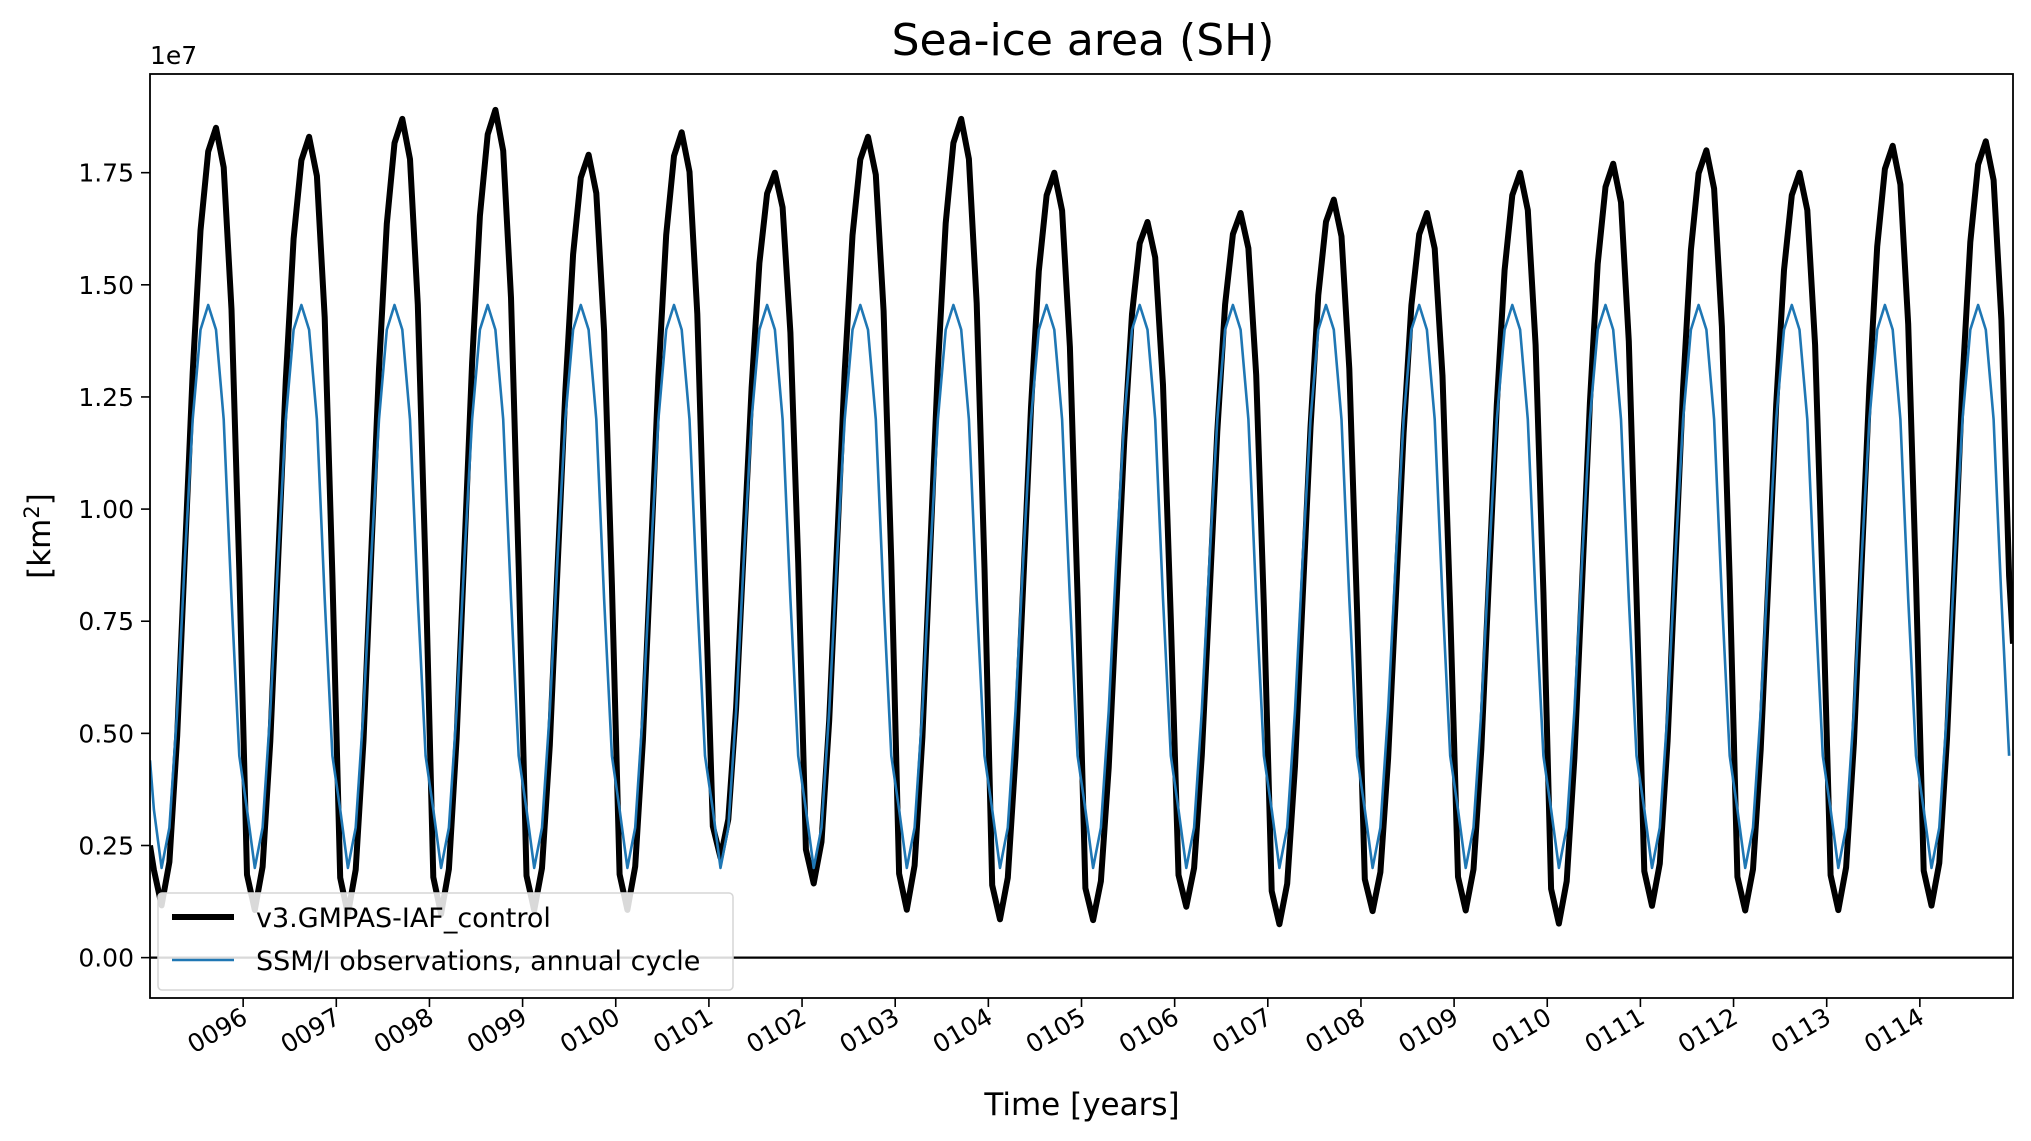 The width and height of the screenshot is (2031, 1141). Describe the element at coordinates (106, 958) in the screenshot. I see `y-tick-label: 0.00` at that location.